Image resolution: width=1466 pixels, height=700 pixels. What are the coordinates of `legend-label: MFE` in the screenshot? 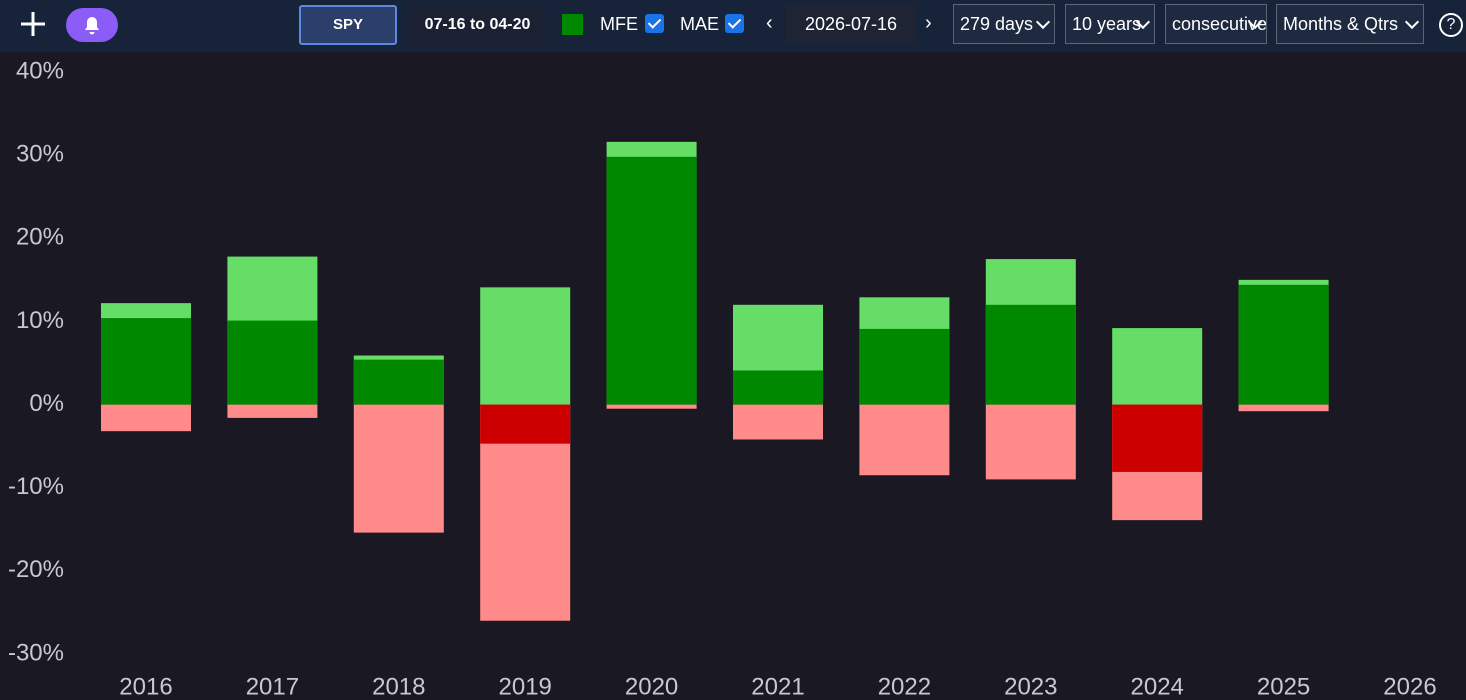 It's located at (619, 24).